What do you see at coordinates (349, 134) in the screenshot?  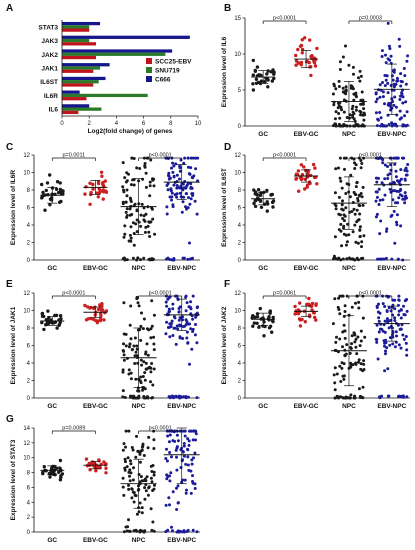 I see `category-label-npc: NPC` at bounding box center [349, 134].